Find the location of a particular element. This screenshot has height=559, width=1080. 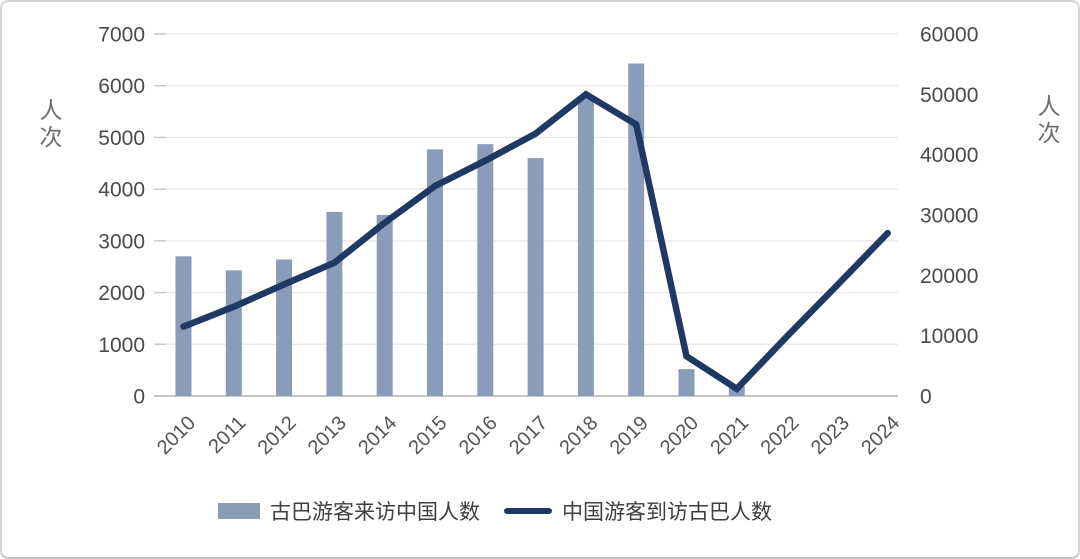

left-axis-tick-label: 4000 is located at coordinates (121, 190).